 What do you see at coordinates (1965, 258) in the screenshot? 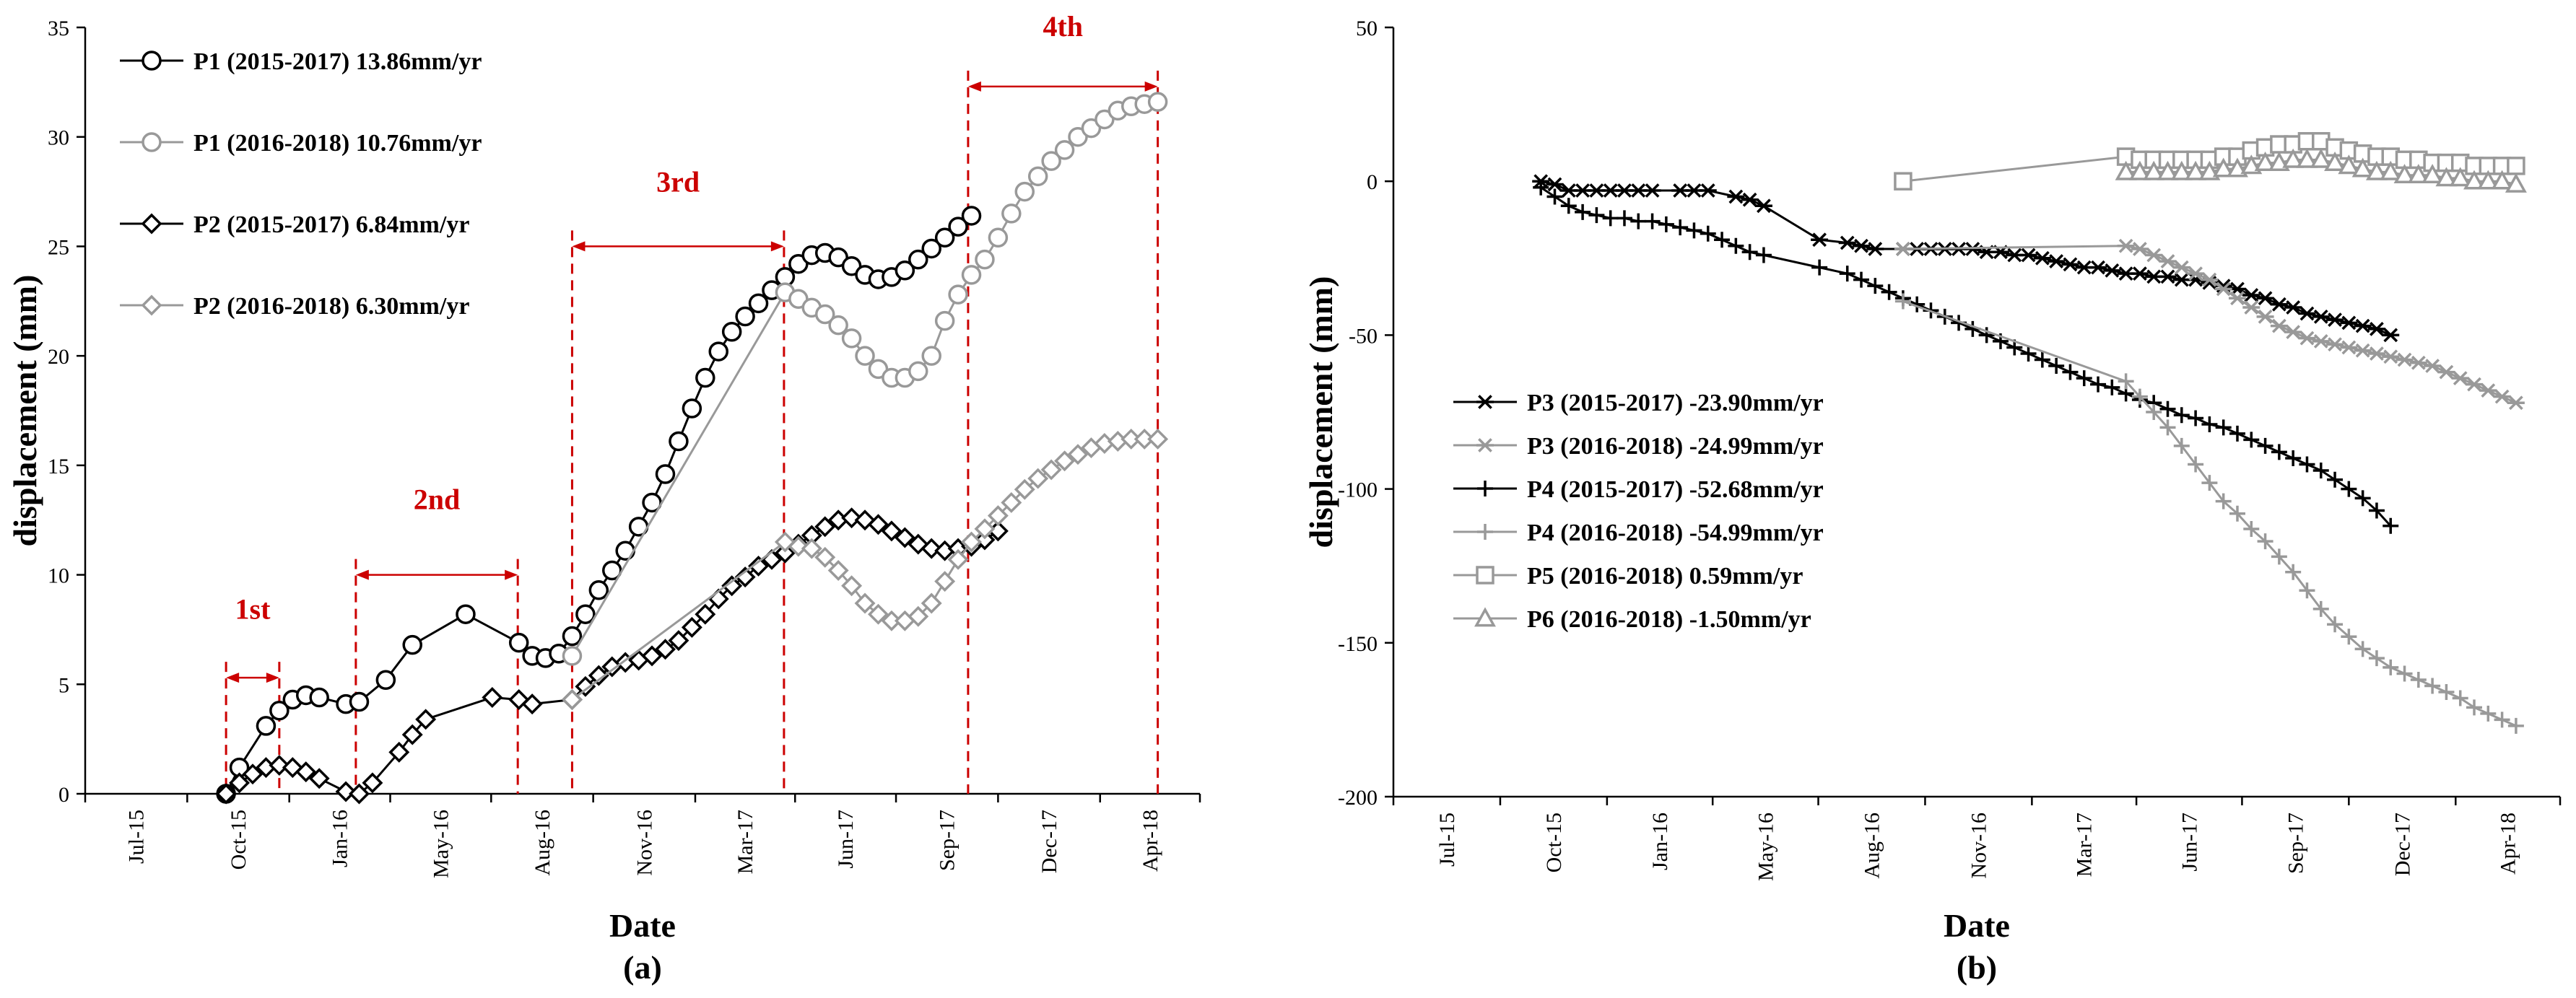
I see `series-line` at bounding box center [1965, 258].